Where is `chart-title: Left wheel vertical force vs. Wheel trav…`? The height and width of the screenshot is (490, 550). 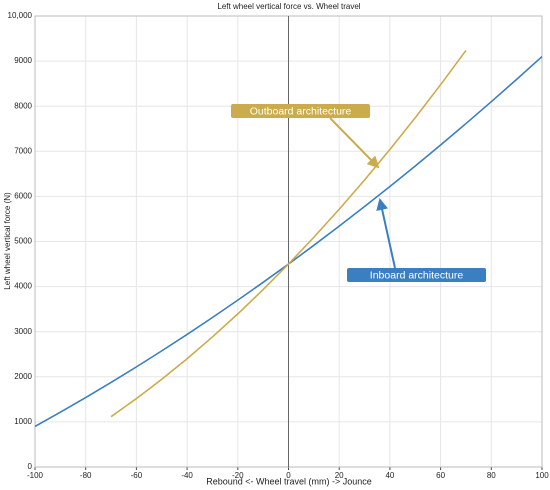
chart-title: Left wheel vertical force vs. Wheel trav… is located at coordinates (288, 6).